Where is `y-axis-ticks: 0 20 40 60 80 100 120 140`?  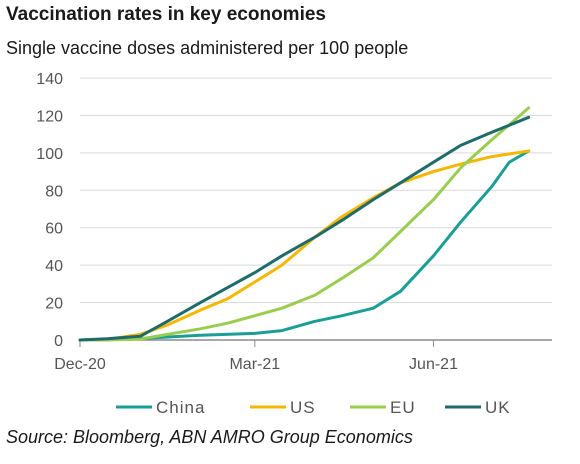
y-axis-ticks: 0 20 40 60 80 100 120 140 is located at coordinates (49, 210).